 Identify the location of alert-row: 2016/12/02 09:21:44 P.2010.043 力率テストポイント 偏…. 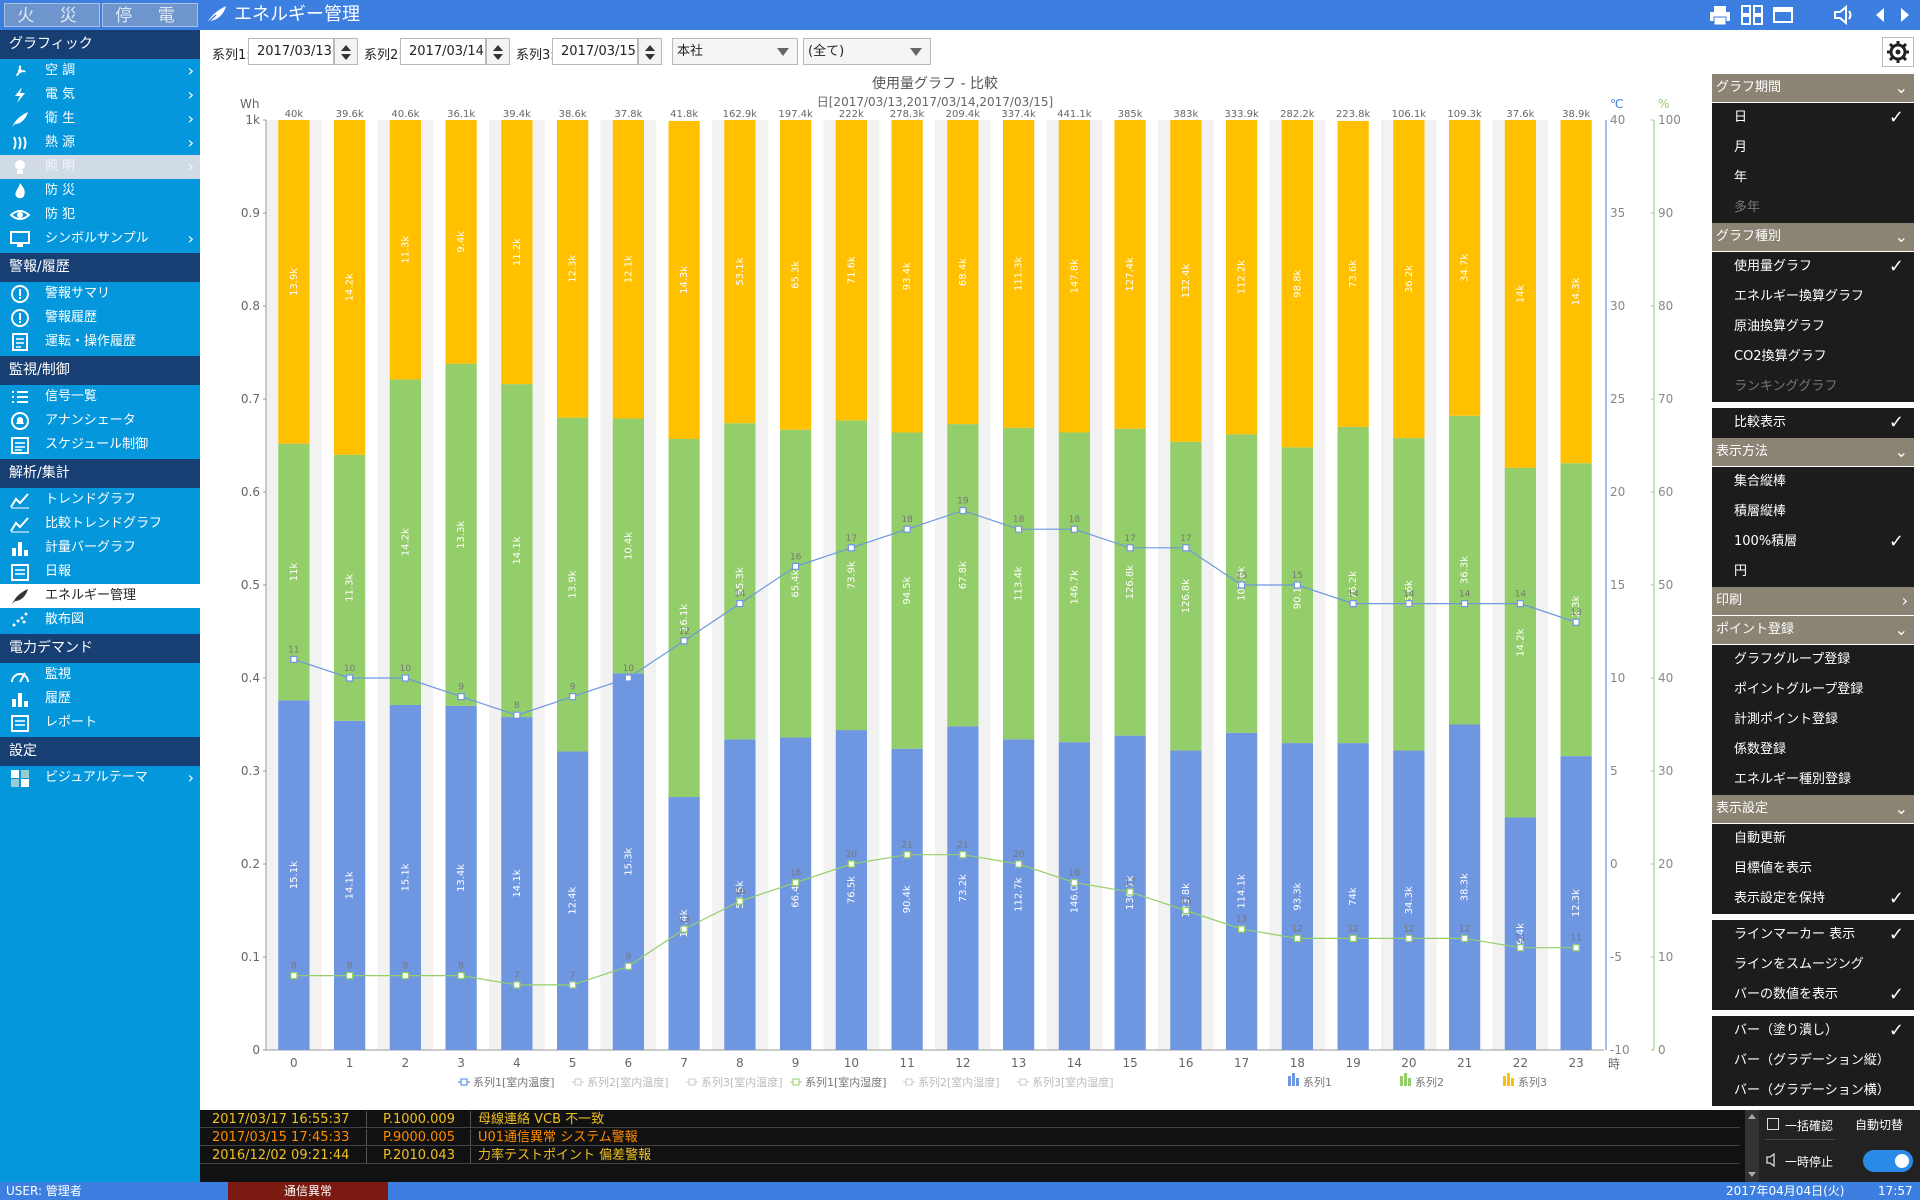
(970, 1155).